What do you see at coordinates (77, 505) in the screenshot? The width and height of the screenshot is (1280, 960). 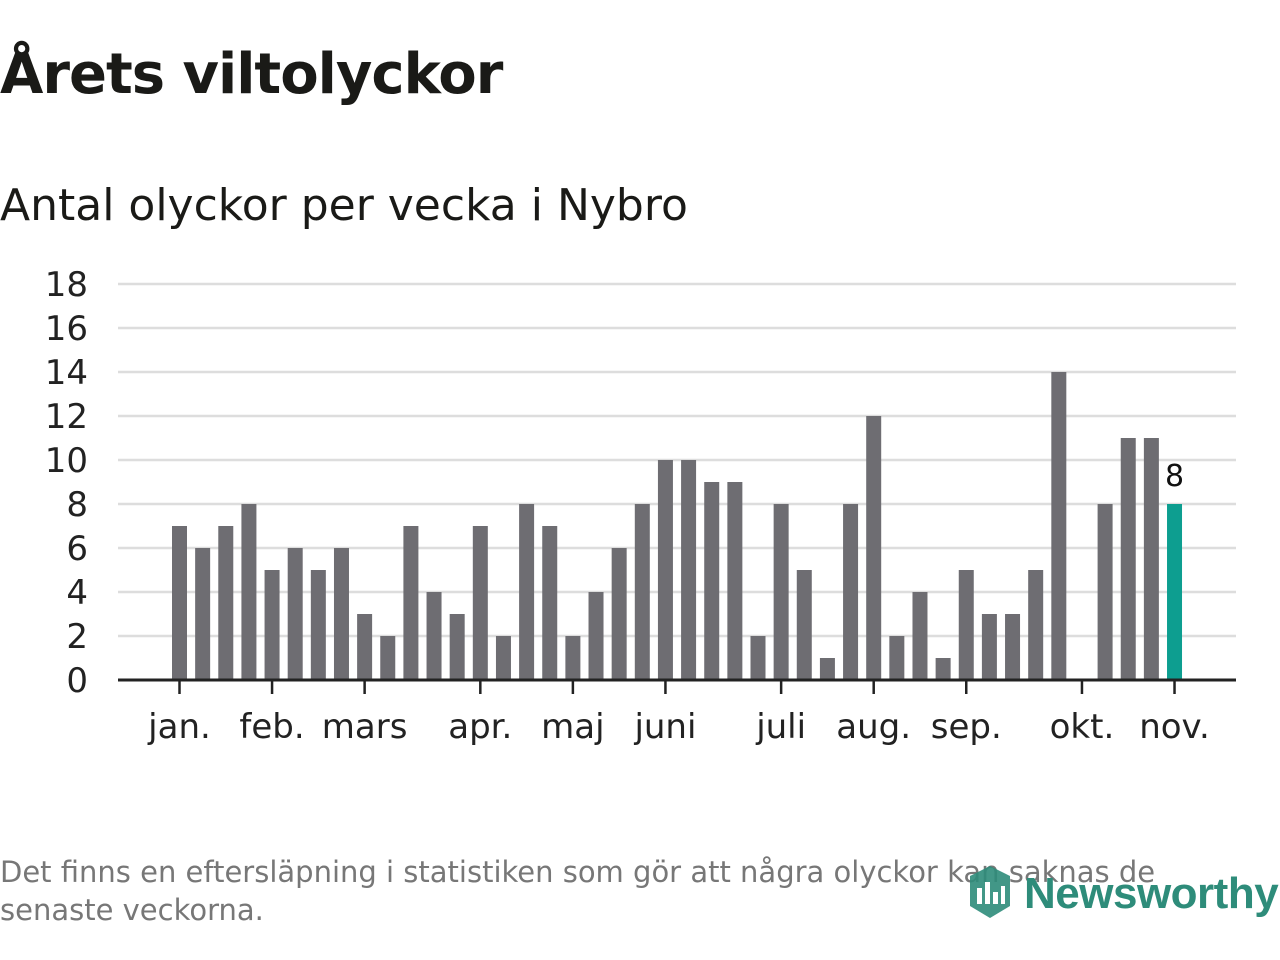 I see `y-tick-label: 8` at bounding box center [77, 505].